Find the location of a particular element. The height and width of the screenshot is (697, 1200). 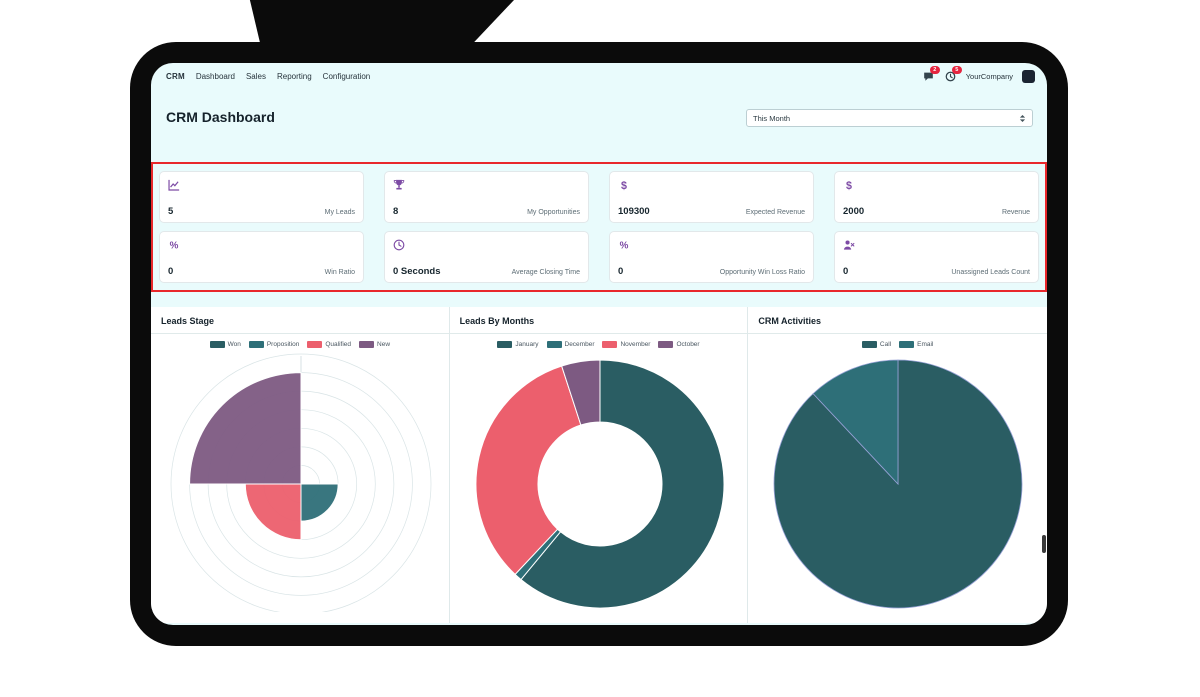

chart-panel-leads-stage: Leads Stage Won Proposition Qualified New is located at coordinates (300, 465).